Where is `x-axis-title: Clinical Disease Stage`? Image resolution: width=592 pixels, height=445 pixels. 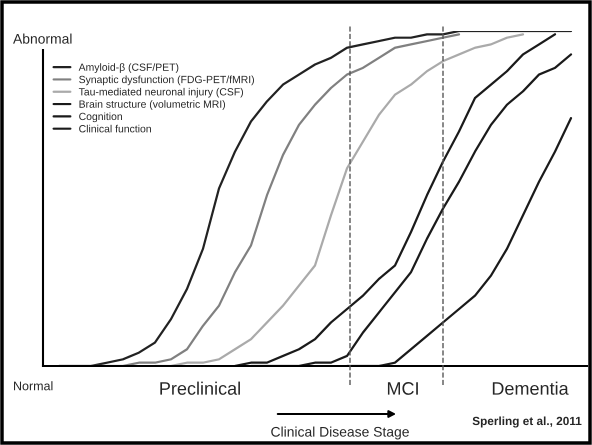 x-axis-title: Clinical Disease Stage is located at coordinates (340, 433).